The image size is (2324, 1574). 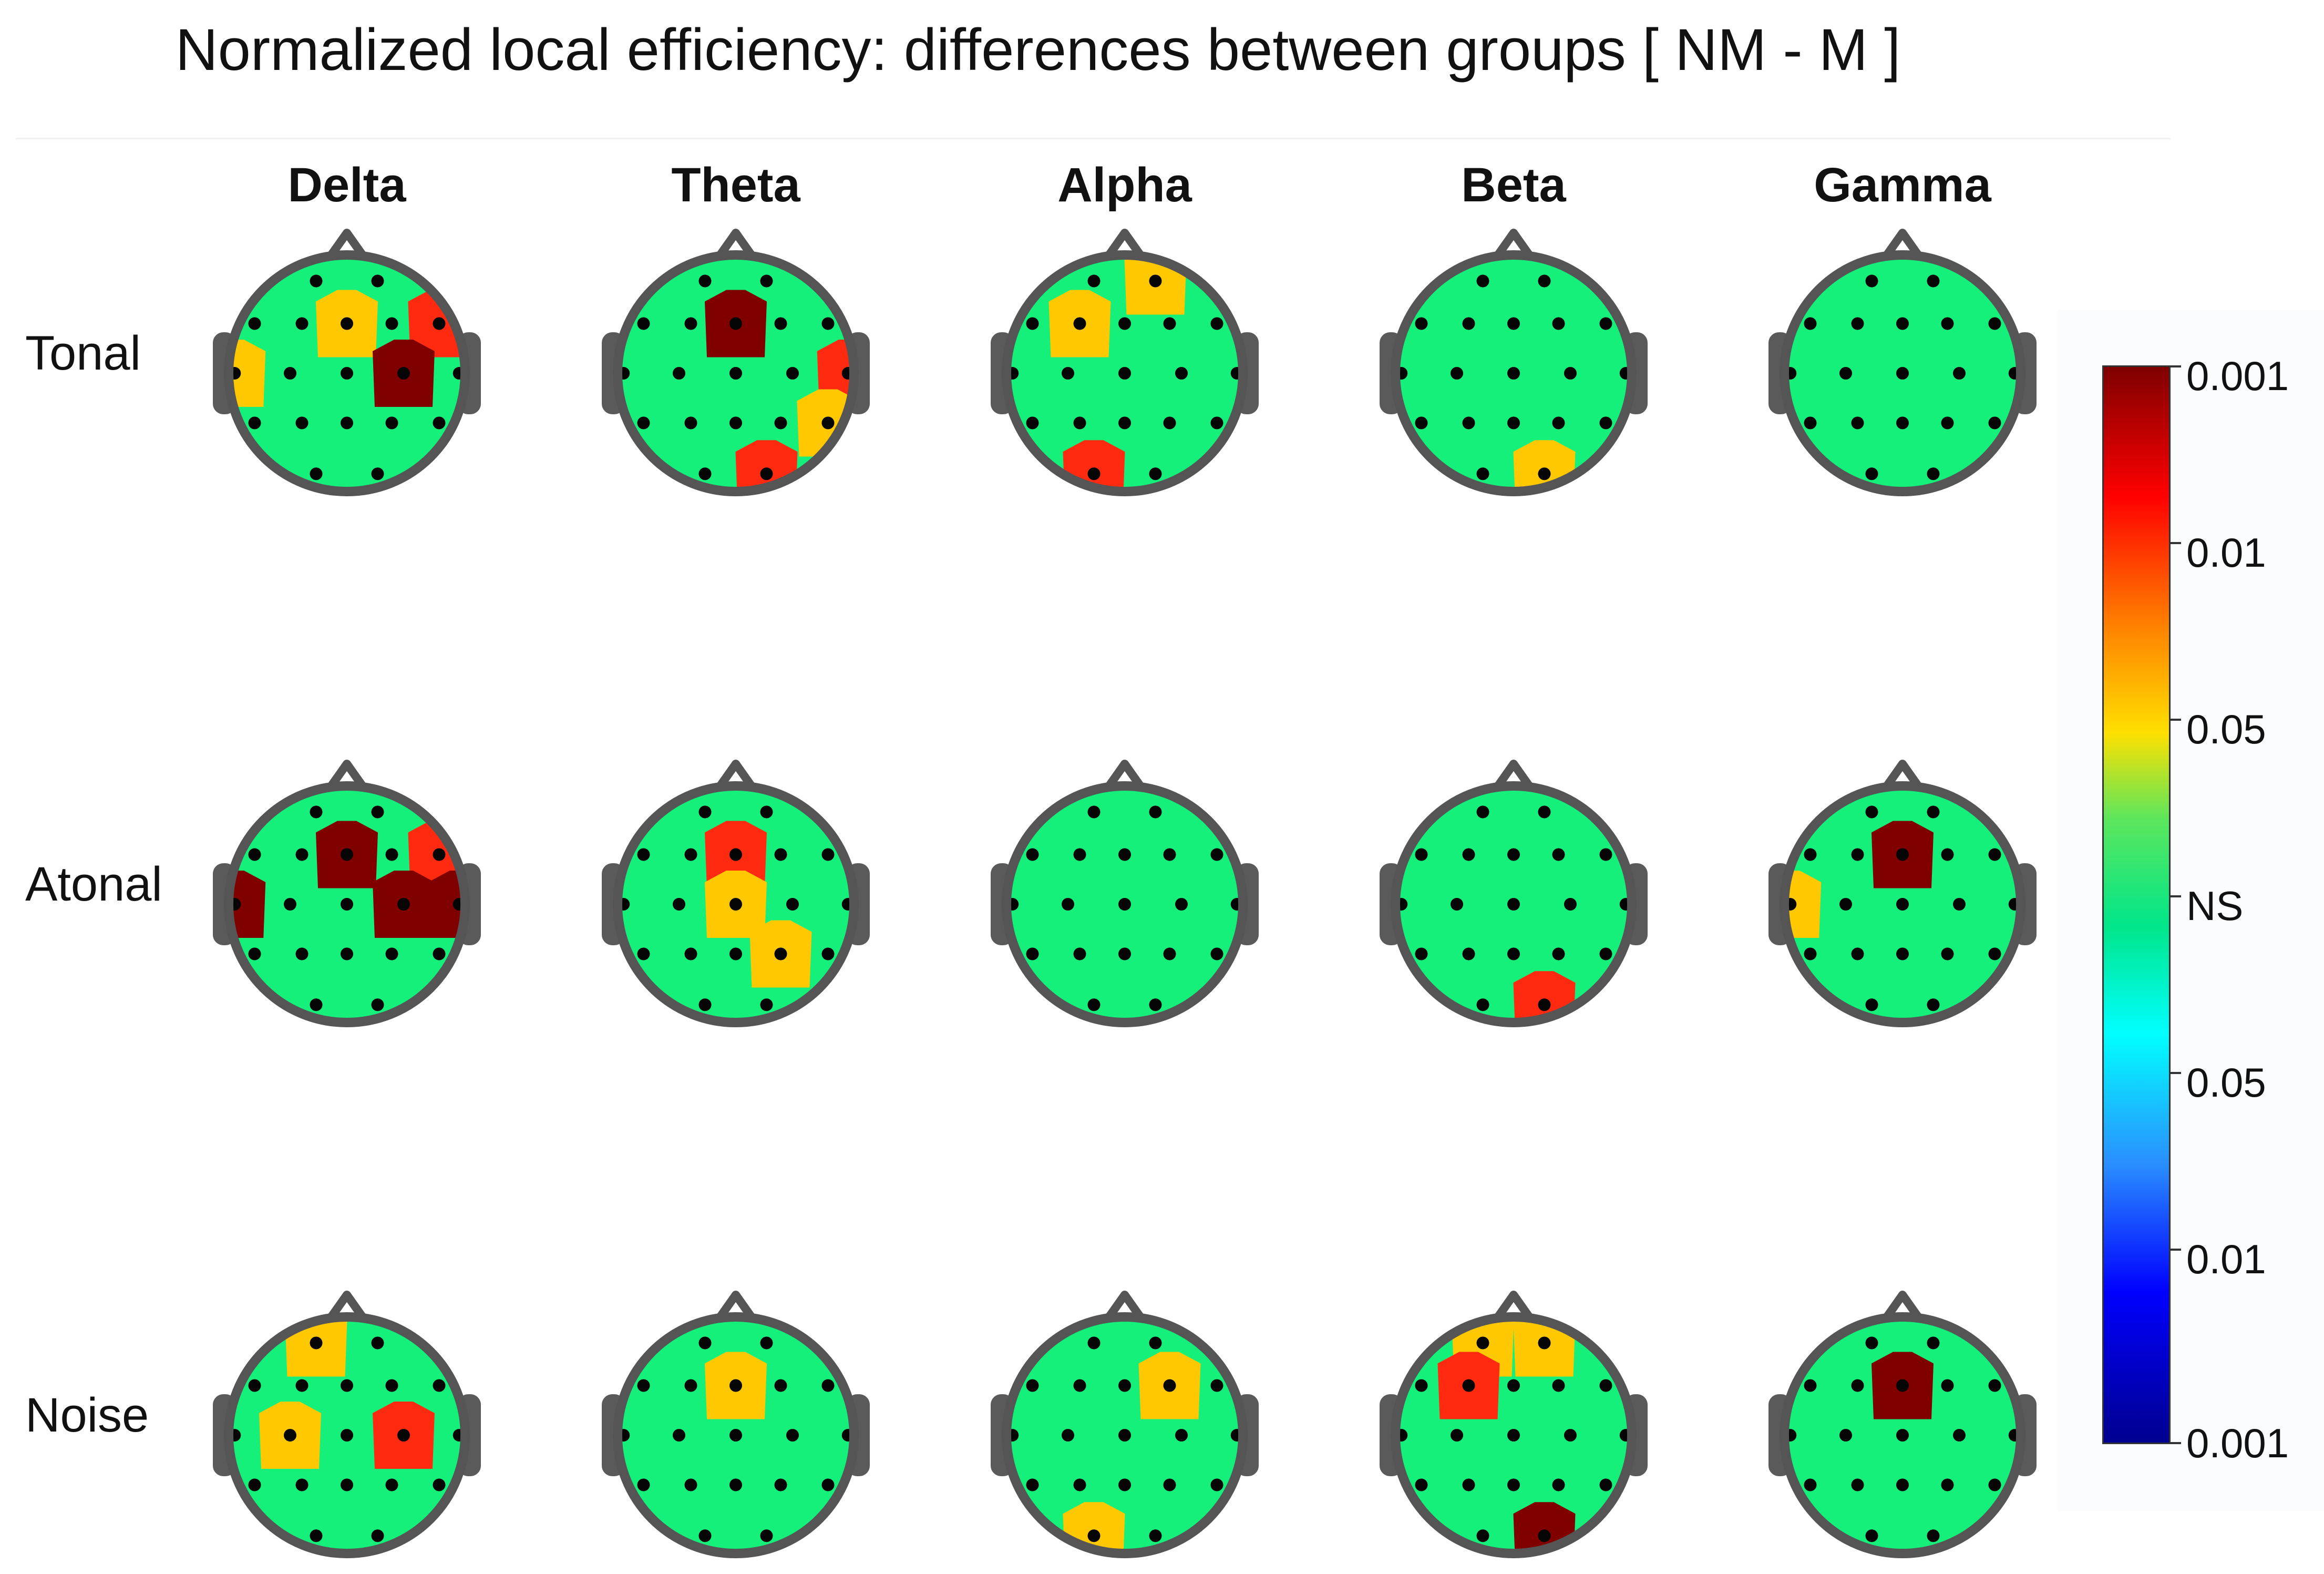 What do you see at coordinates (1514, 893) in the screenshot?
I see `head-map-atonal-beta` at bounding box center [1514, 893].